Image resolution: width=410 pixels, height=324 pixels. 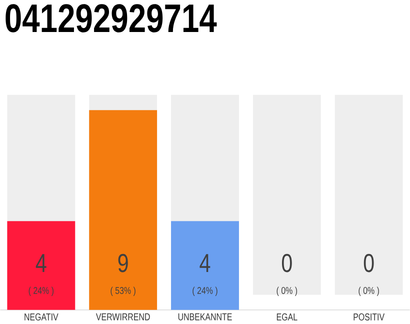 What do you see at coordinates (205, 317) in the screenshot?
I see `x-tick-label: UNBEKANNTE` at bounding box center [205, 317].